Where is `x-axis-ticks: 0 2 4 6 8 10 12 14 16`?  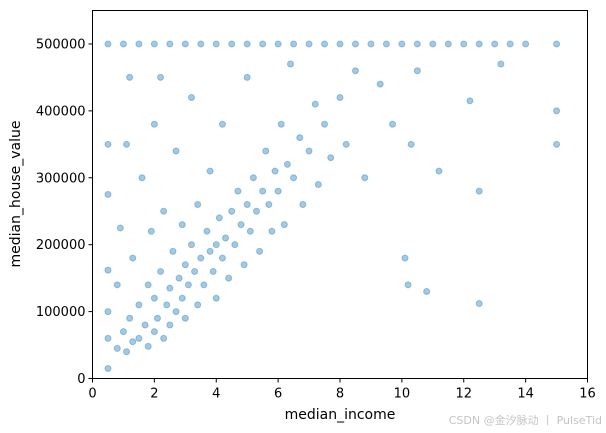
x-axis-ticks: 0 2 4 6 8 10 12 14 16 is located at coordinates (342, 390).